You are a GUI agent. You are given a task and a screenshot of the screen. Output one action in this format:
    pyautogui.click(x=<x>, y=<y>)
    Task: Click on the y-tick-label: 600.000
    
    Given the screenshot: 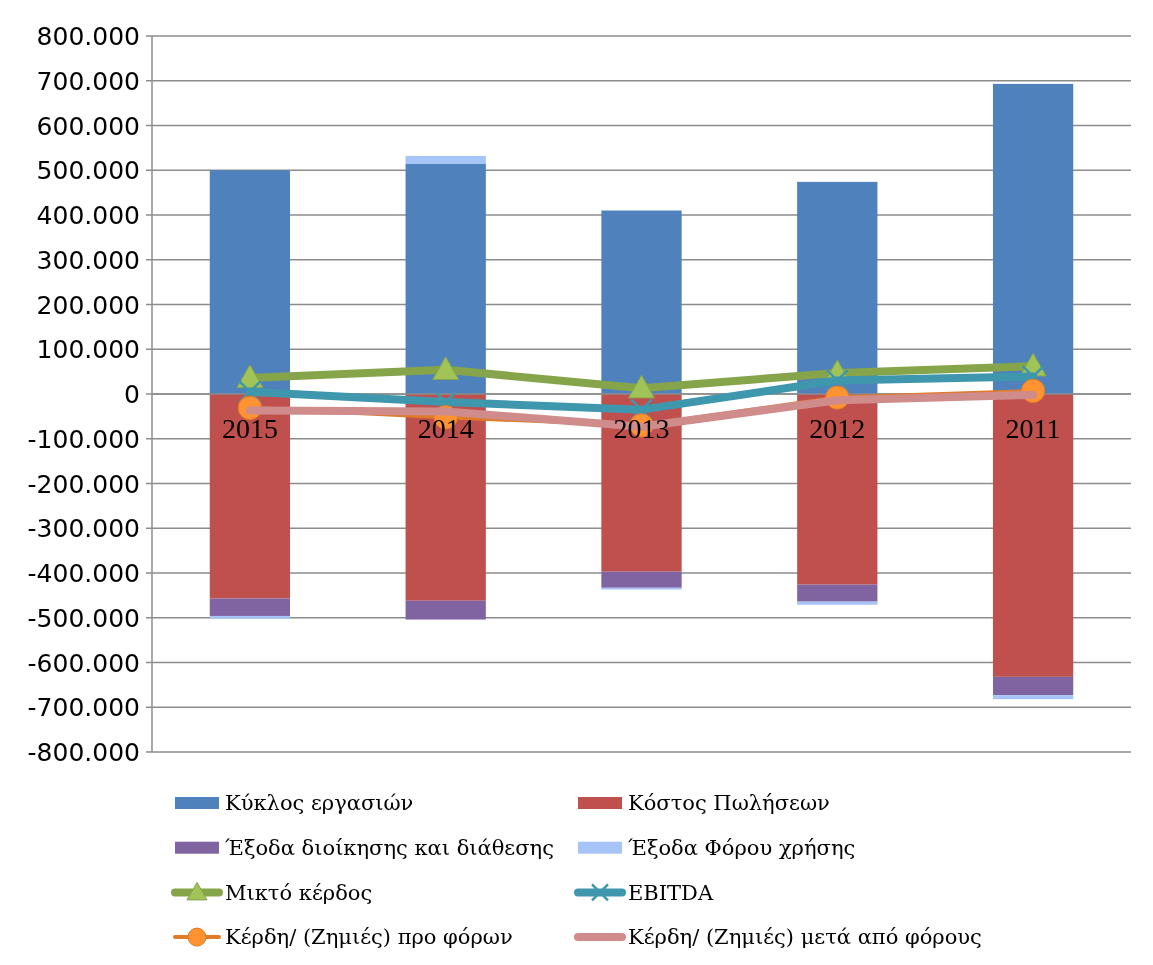 What is the action you would take?
    pyautogui.click(x=88, y=126)
    